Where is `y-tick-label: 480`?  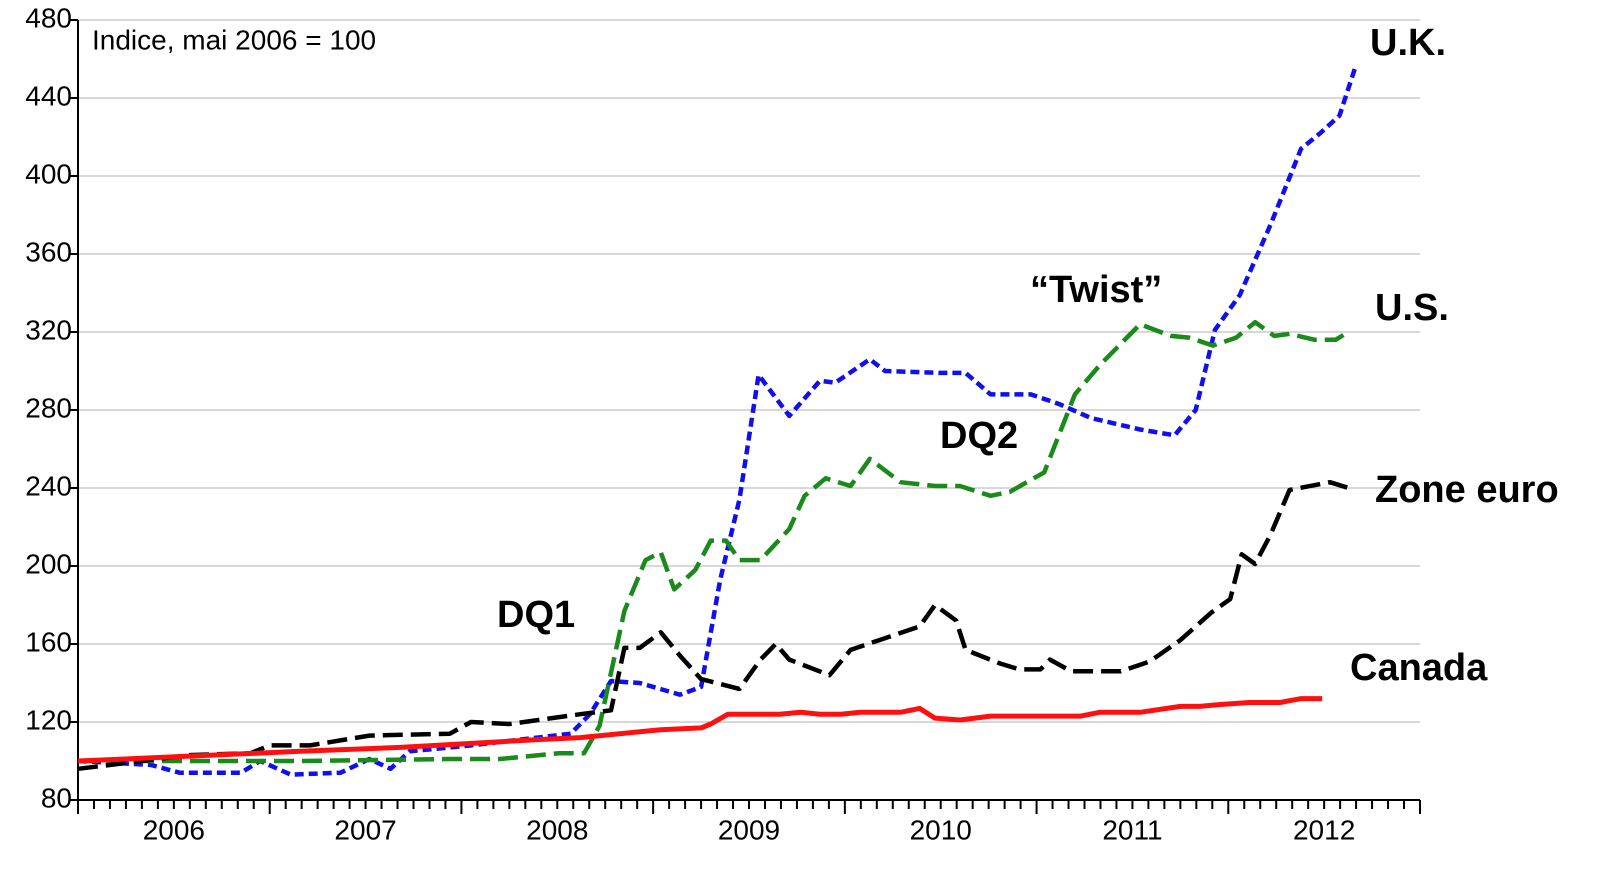
y-tick-label: 480 is located at coordinates (48, 17).